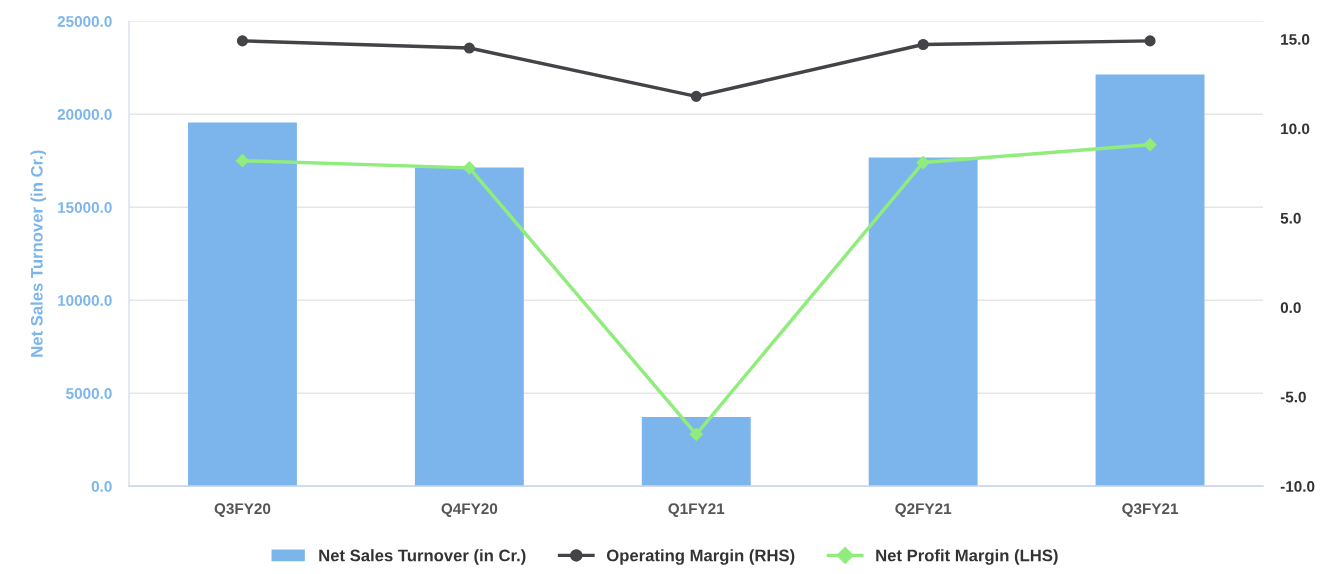 This screenshot has width=1330, height=574. What do you see at coordinates (1290, 218) in the screenshot?
I see `y2-tick-label: 5.0` at bounding box center [1290, 218].